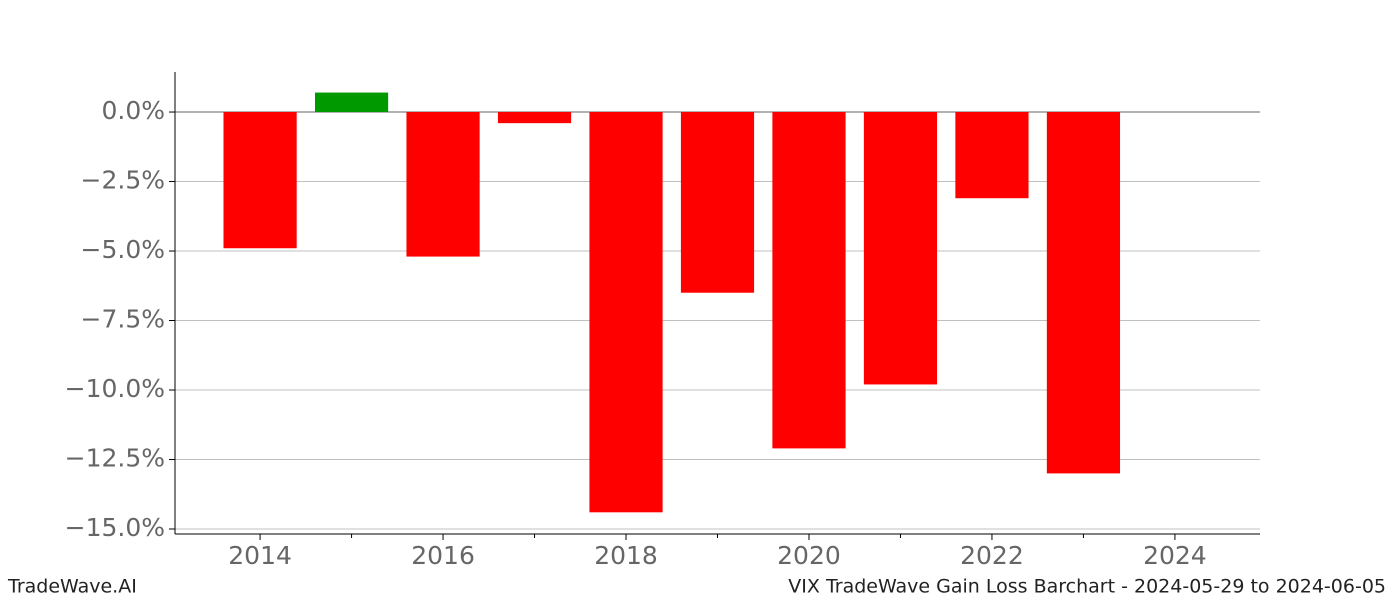 This screenshot has height=600, width=1400. I want to click on x-tick-label: 2020, so click(809, 555).